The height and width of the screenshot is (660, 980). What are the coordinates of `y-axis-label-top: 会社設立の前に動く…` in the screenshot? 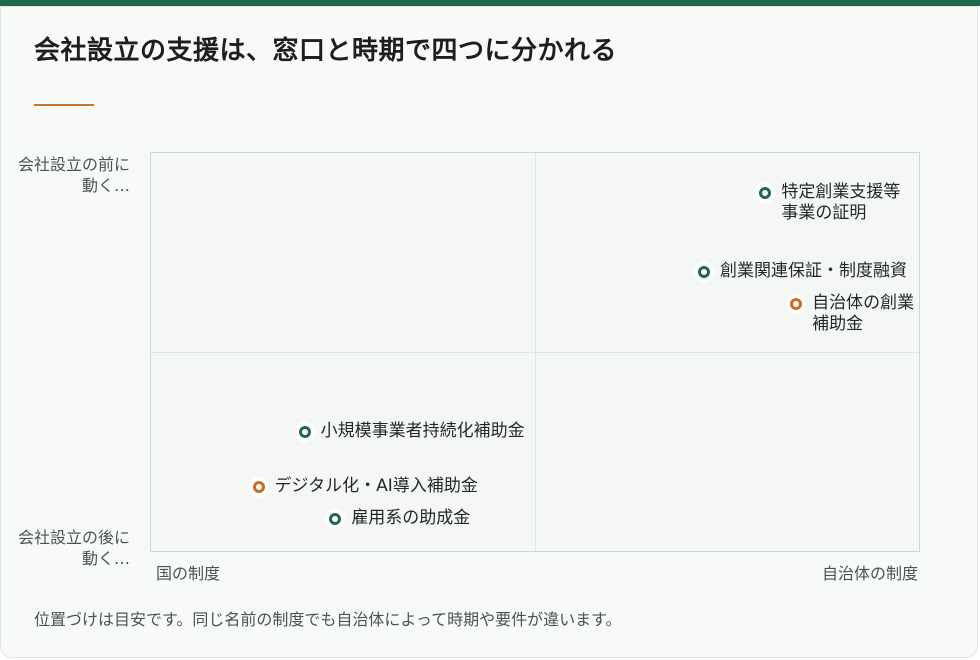 It's located at (74, 175).